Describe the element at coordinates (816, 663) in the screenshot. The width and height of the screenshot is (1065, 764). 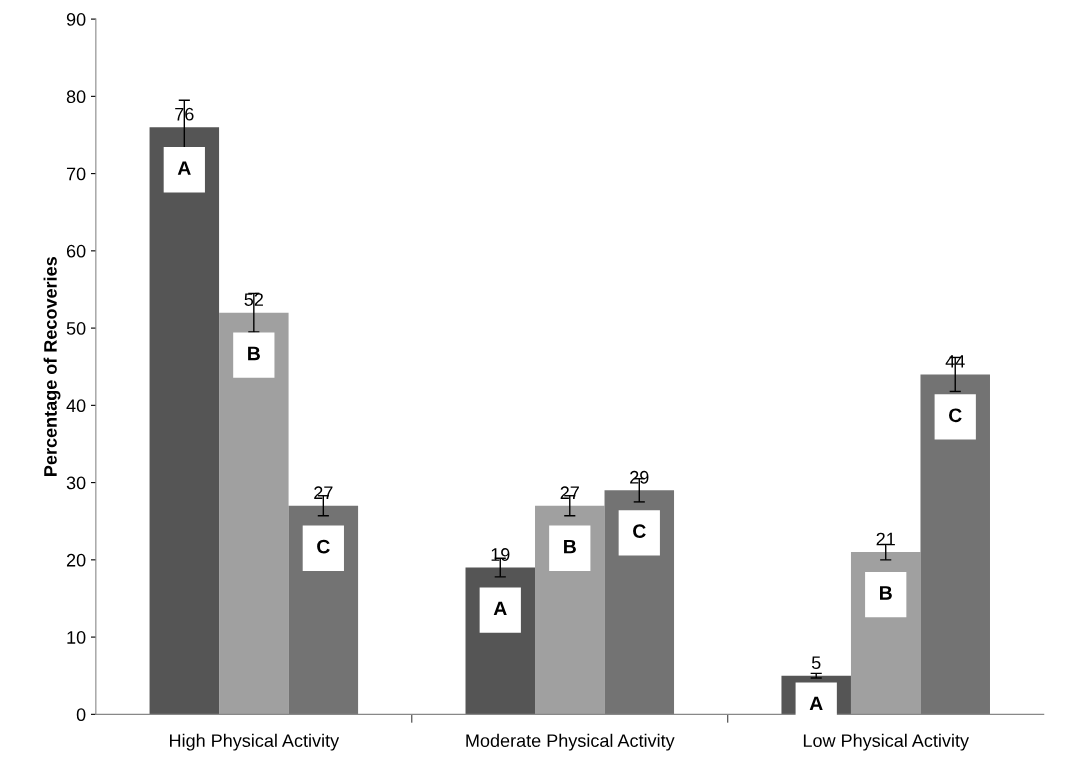
I see `data-label: 5` at that location.